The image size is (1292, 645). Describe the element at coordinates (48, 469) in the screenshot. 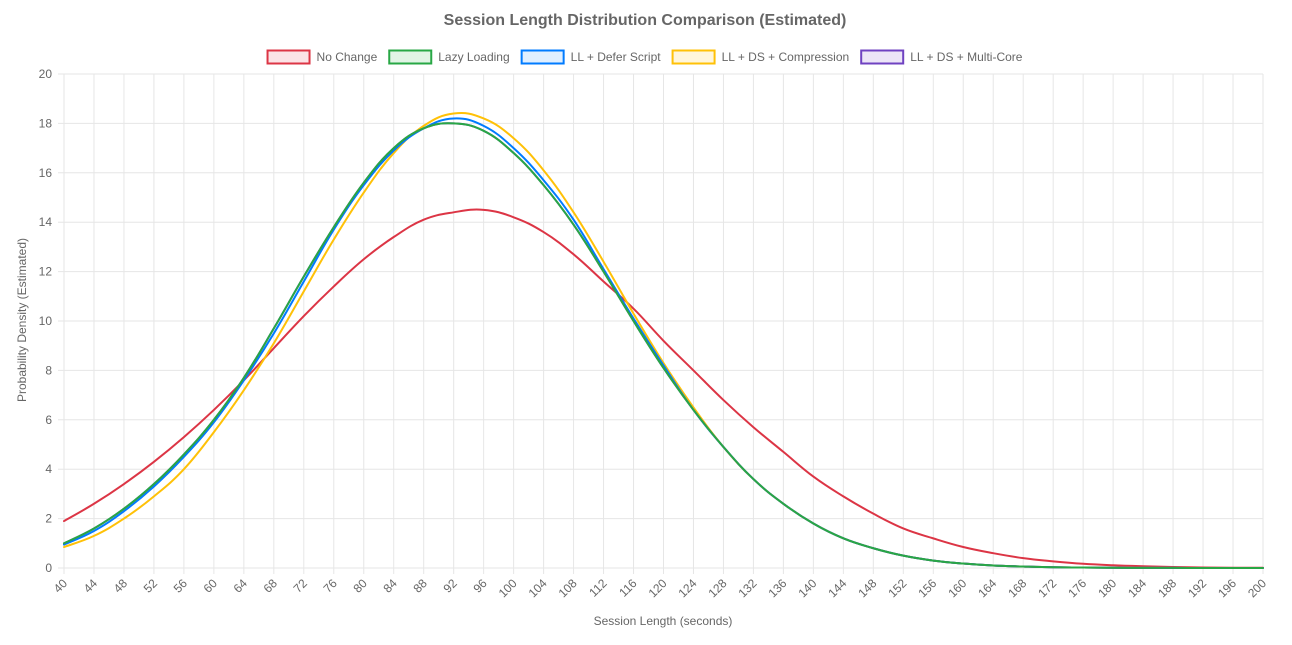

I see `y-tick-label: 4` at that location.